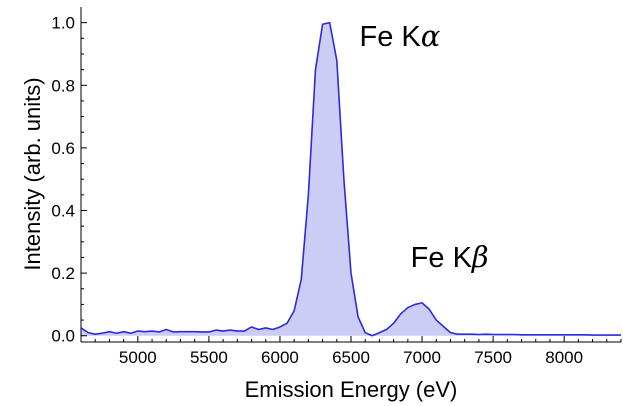 The height and width of the screenshot is (406, 623). I want to click on x-tick-label: 8000, so click(564, 357).